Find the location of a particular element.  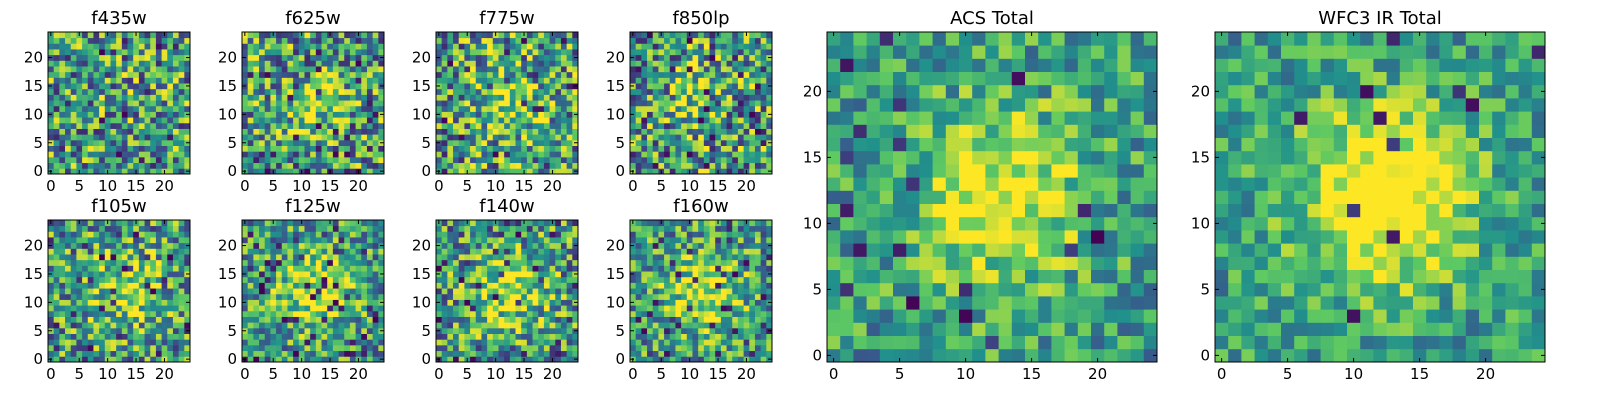

x-tick-label: 20 is located at coordinates (552, 186).